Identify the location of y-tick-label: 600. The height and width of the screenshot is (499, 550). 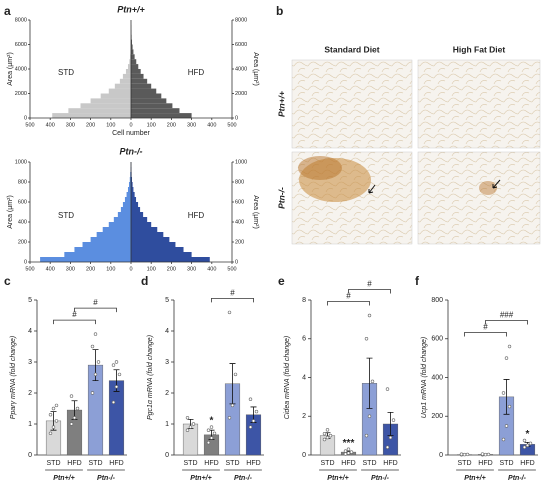
(22, 202).